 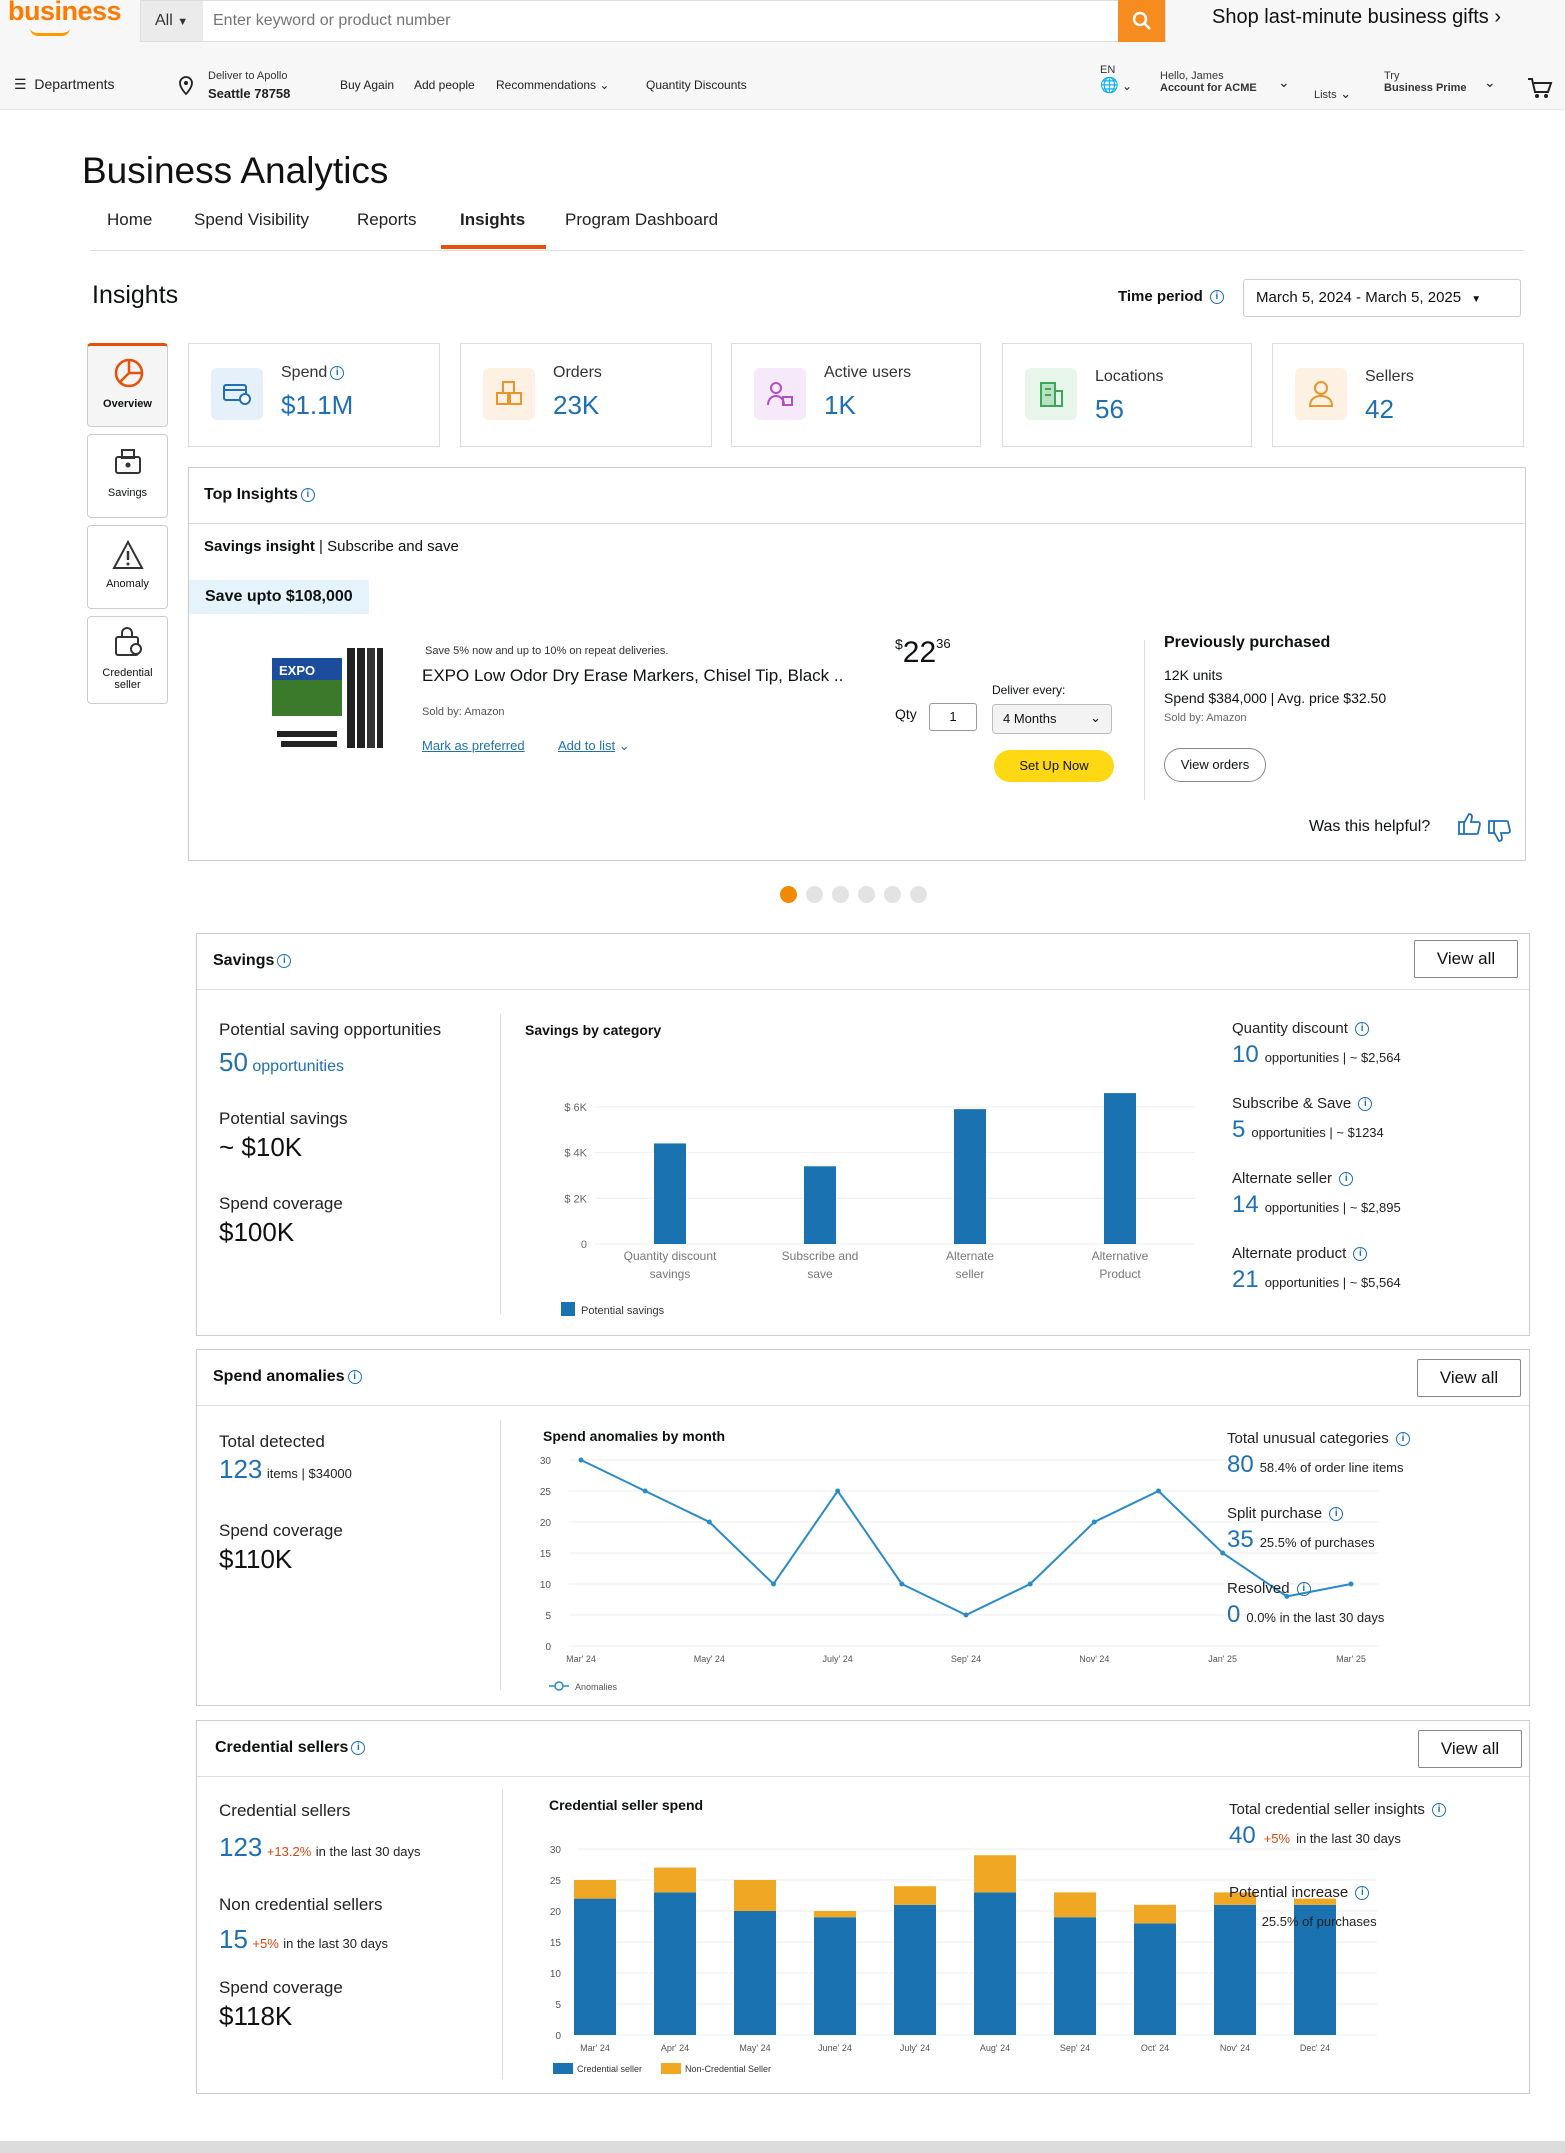 I want to click on prime-menu: Try Business Prime, so click(x=1425, y=82).